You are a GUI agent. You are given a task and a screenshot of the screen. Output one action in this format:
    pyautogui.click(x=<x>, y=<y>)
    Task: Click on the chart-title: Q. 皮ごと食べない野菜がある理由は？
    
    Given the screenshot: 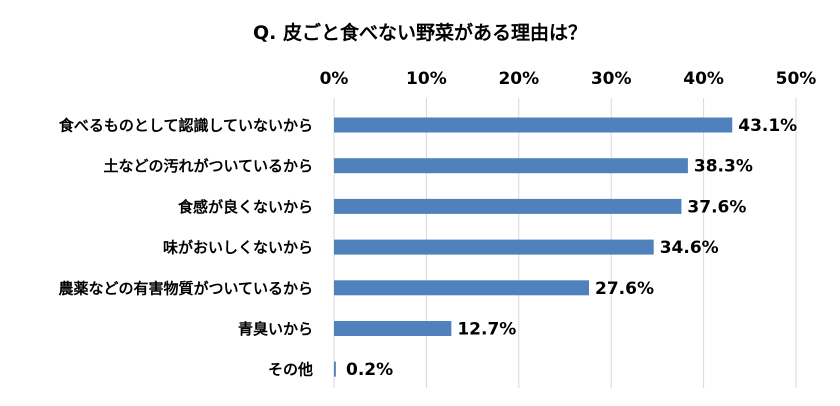 What is the action you would take?
    pyautogui.click(x=420, y=32)
    